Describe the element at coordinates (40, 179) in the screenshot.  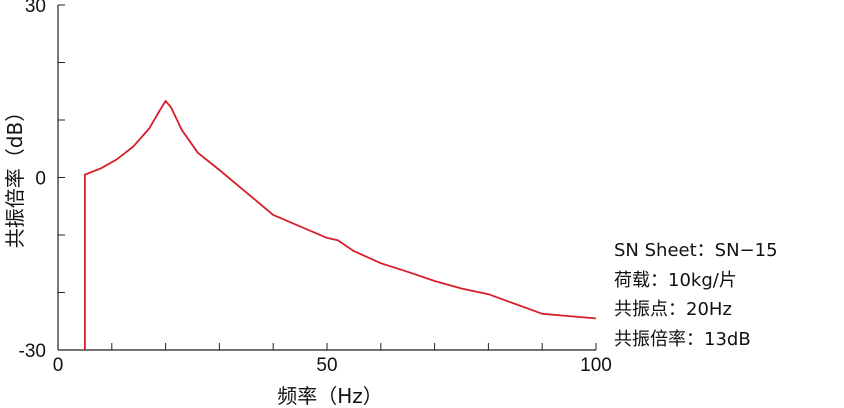
I see `y-tick-label: 0` at that location.